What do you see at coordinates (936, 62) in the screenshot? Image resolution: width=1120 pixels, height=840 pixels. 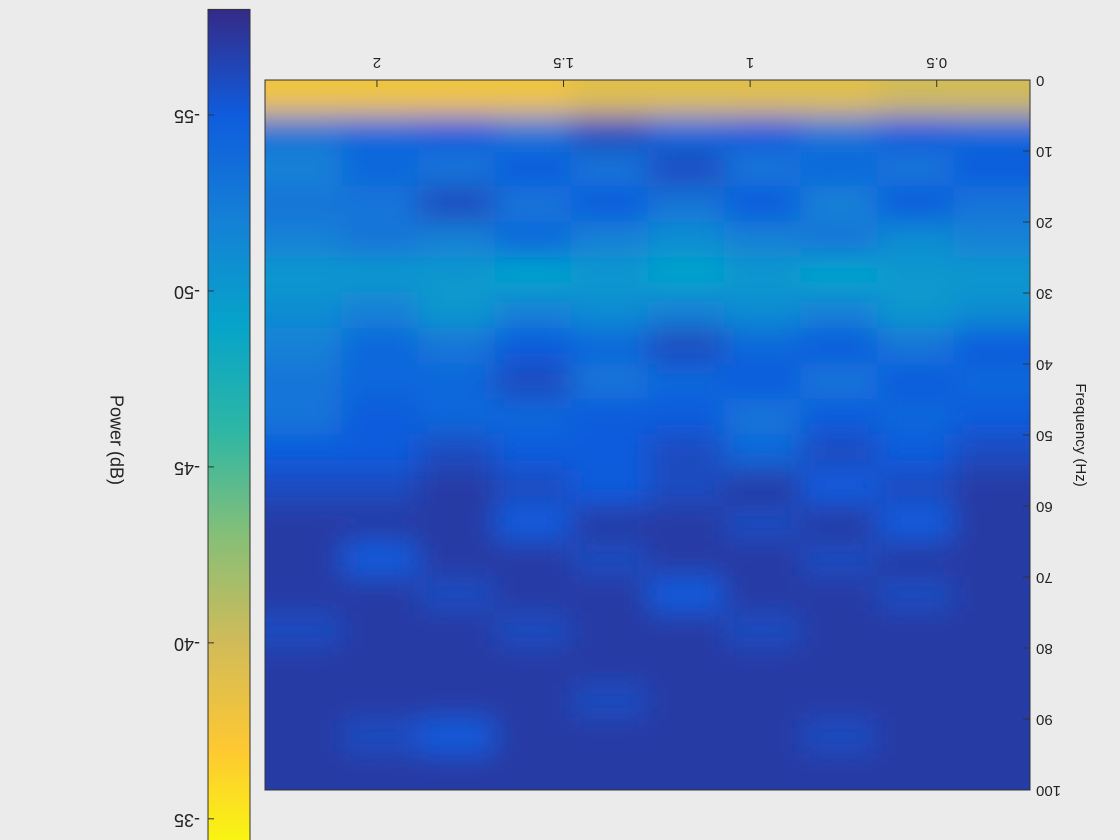 I see `x-tick-label: 0.5` at bounding box center [936, 62].